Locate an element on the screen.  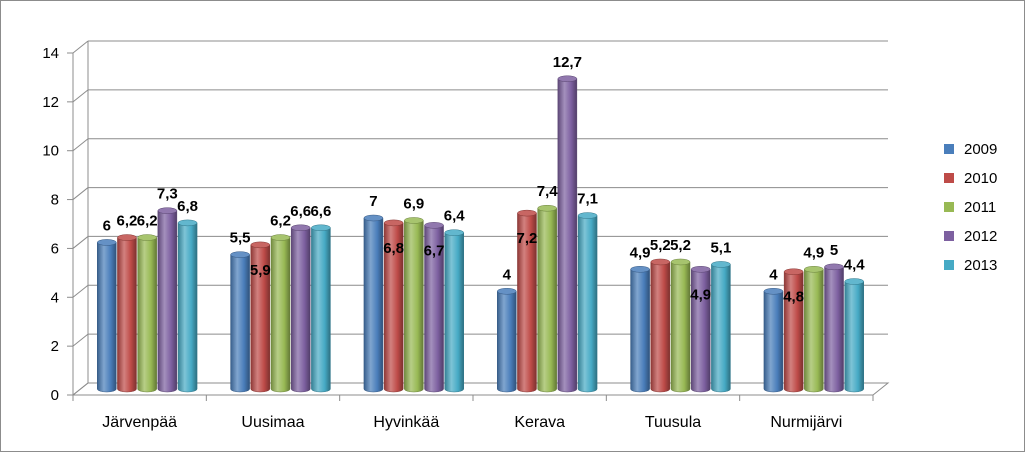
y-tick-label: 8 is located at coordinates (55, 200).